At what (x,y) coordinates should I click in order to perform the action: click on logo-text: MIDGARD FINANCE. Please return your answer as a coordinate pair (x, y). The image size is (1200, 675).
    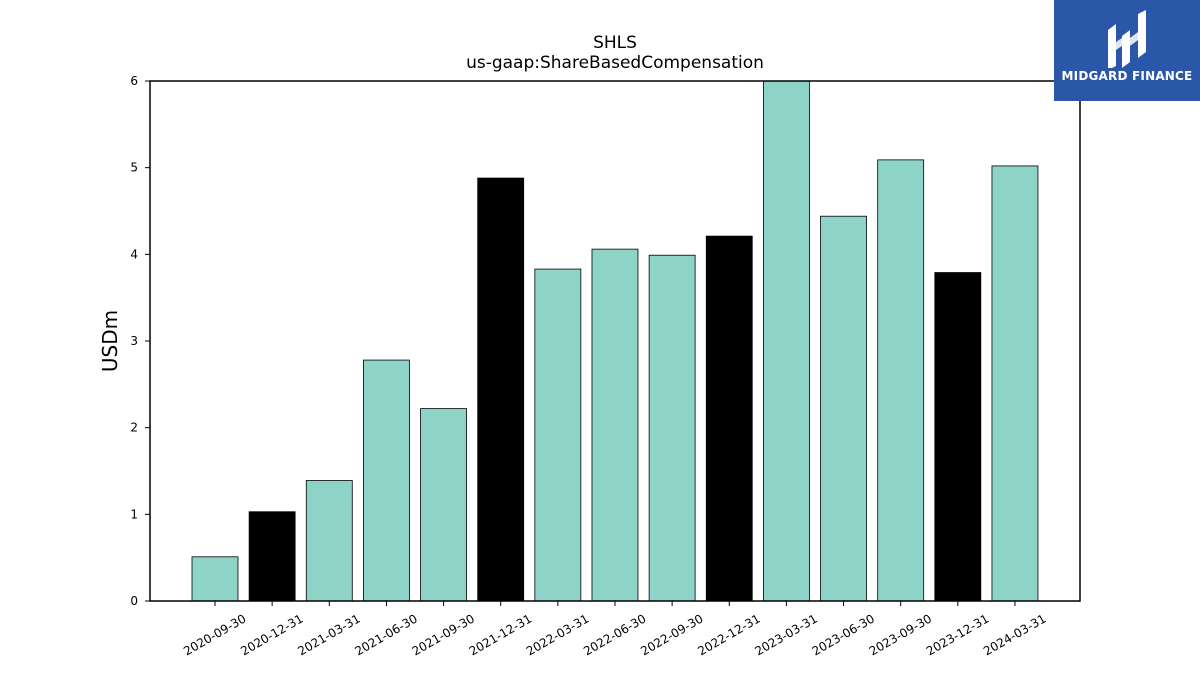
    Looking at the image, I should click on (1127, 76).